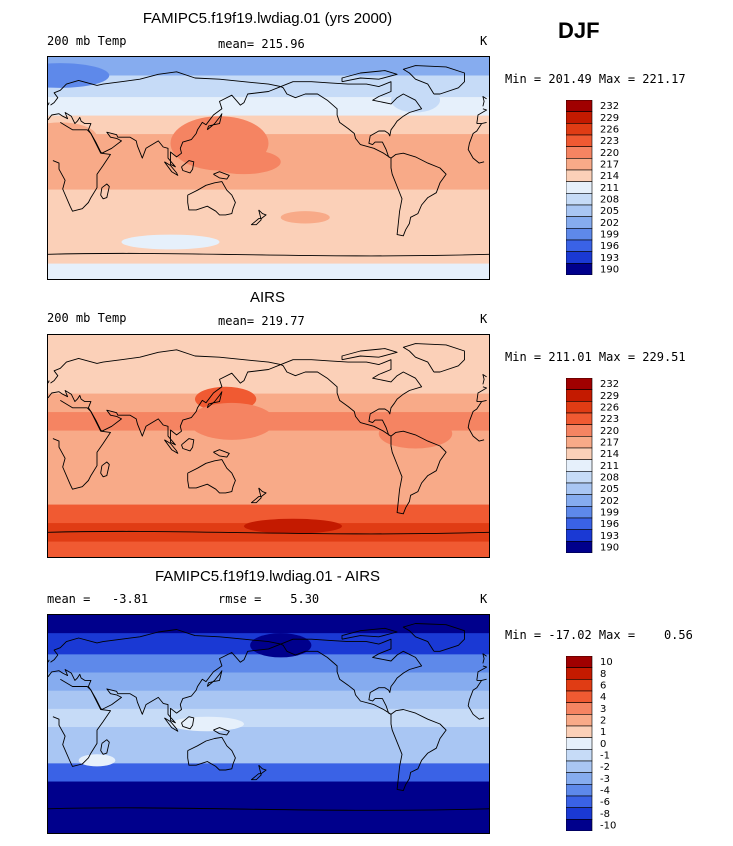  Describe the element at coordinates (603, 685) in the screenshot. I see `colorbar-tick-label: 6` at that location.